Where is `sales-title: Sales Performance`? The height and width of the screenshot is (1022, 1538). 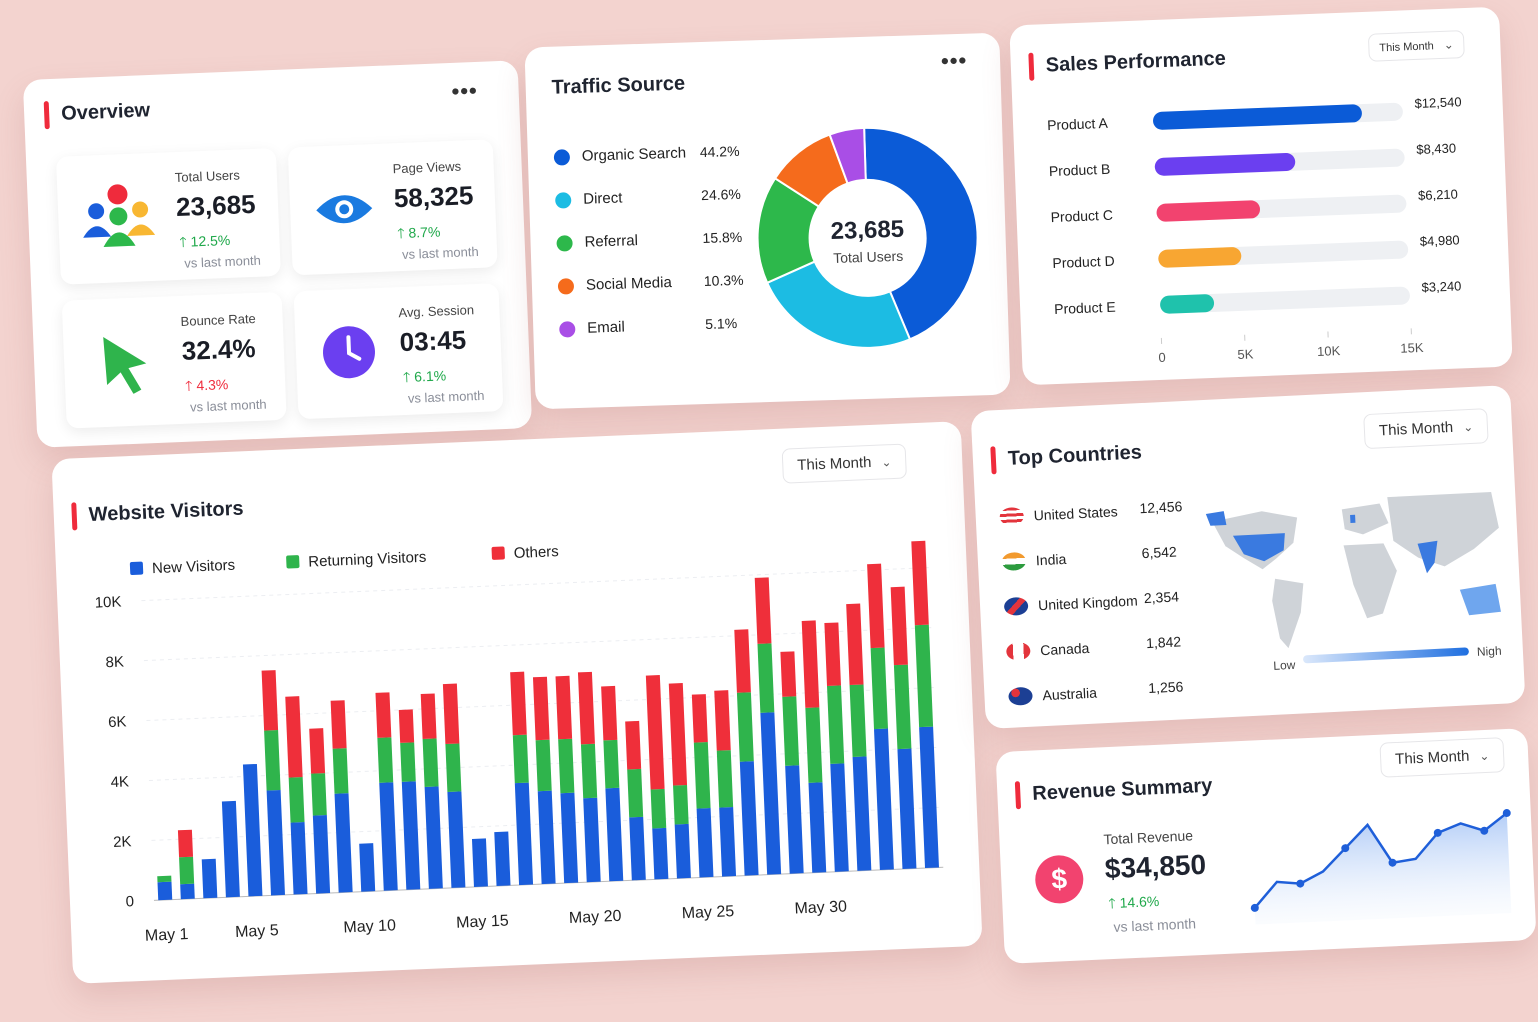
sales-title: Sales Performance is located at coordinates (1127, 63).